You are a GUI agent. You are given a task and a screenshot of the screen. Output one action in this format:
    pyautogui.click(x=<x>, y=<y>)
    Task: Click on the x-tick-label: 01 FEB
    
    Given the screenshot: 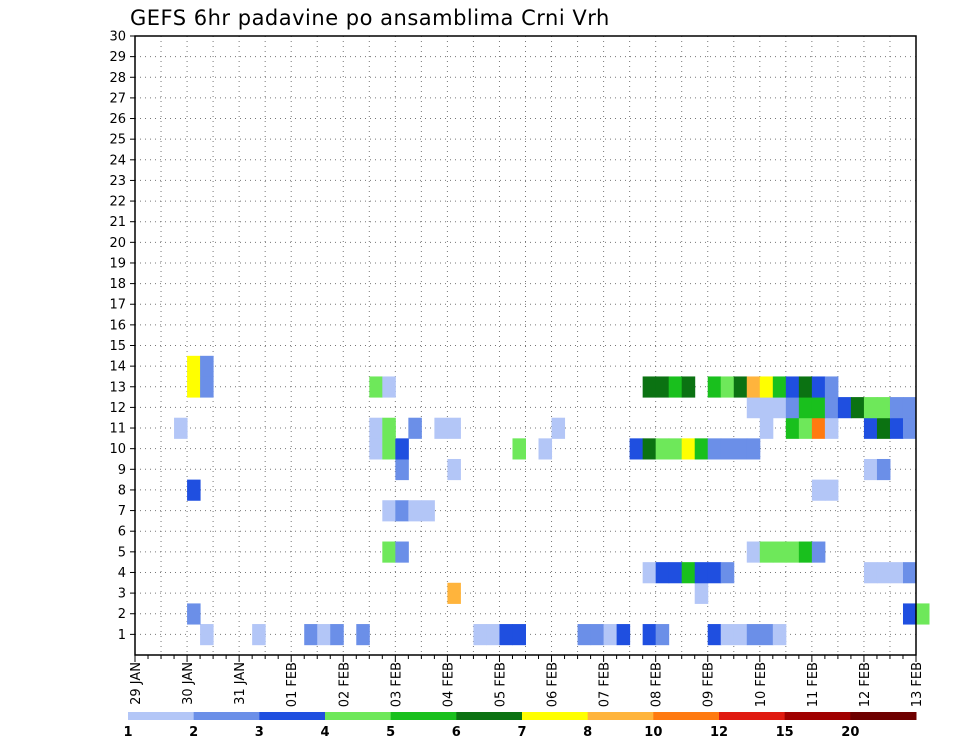 What is the action you would take?
    pyautogui.click(x=292, y=684)
    